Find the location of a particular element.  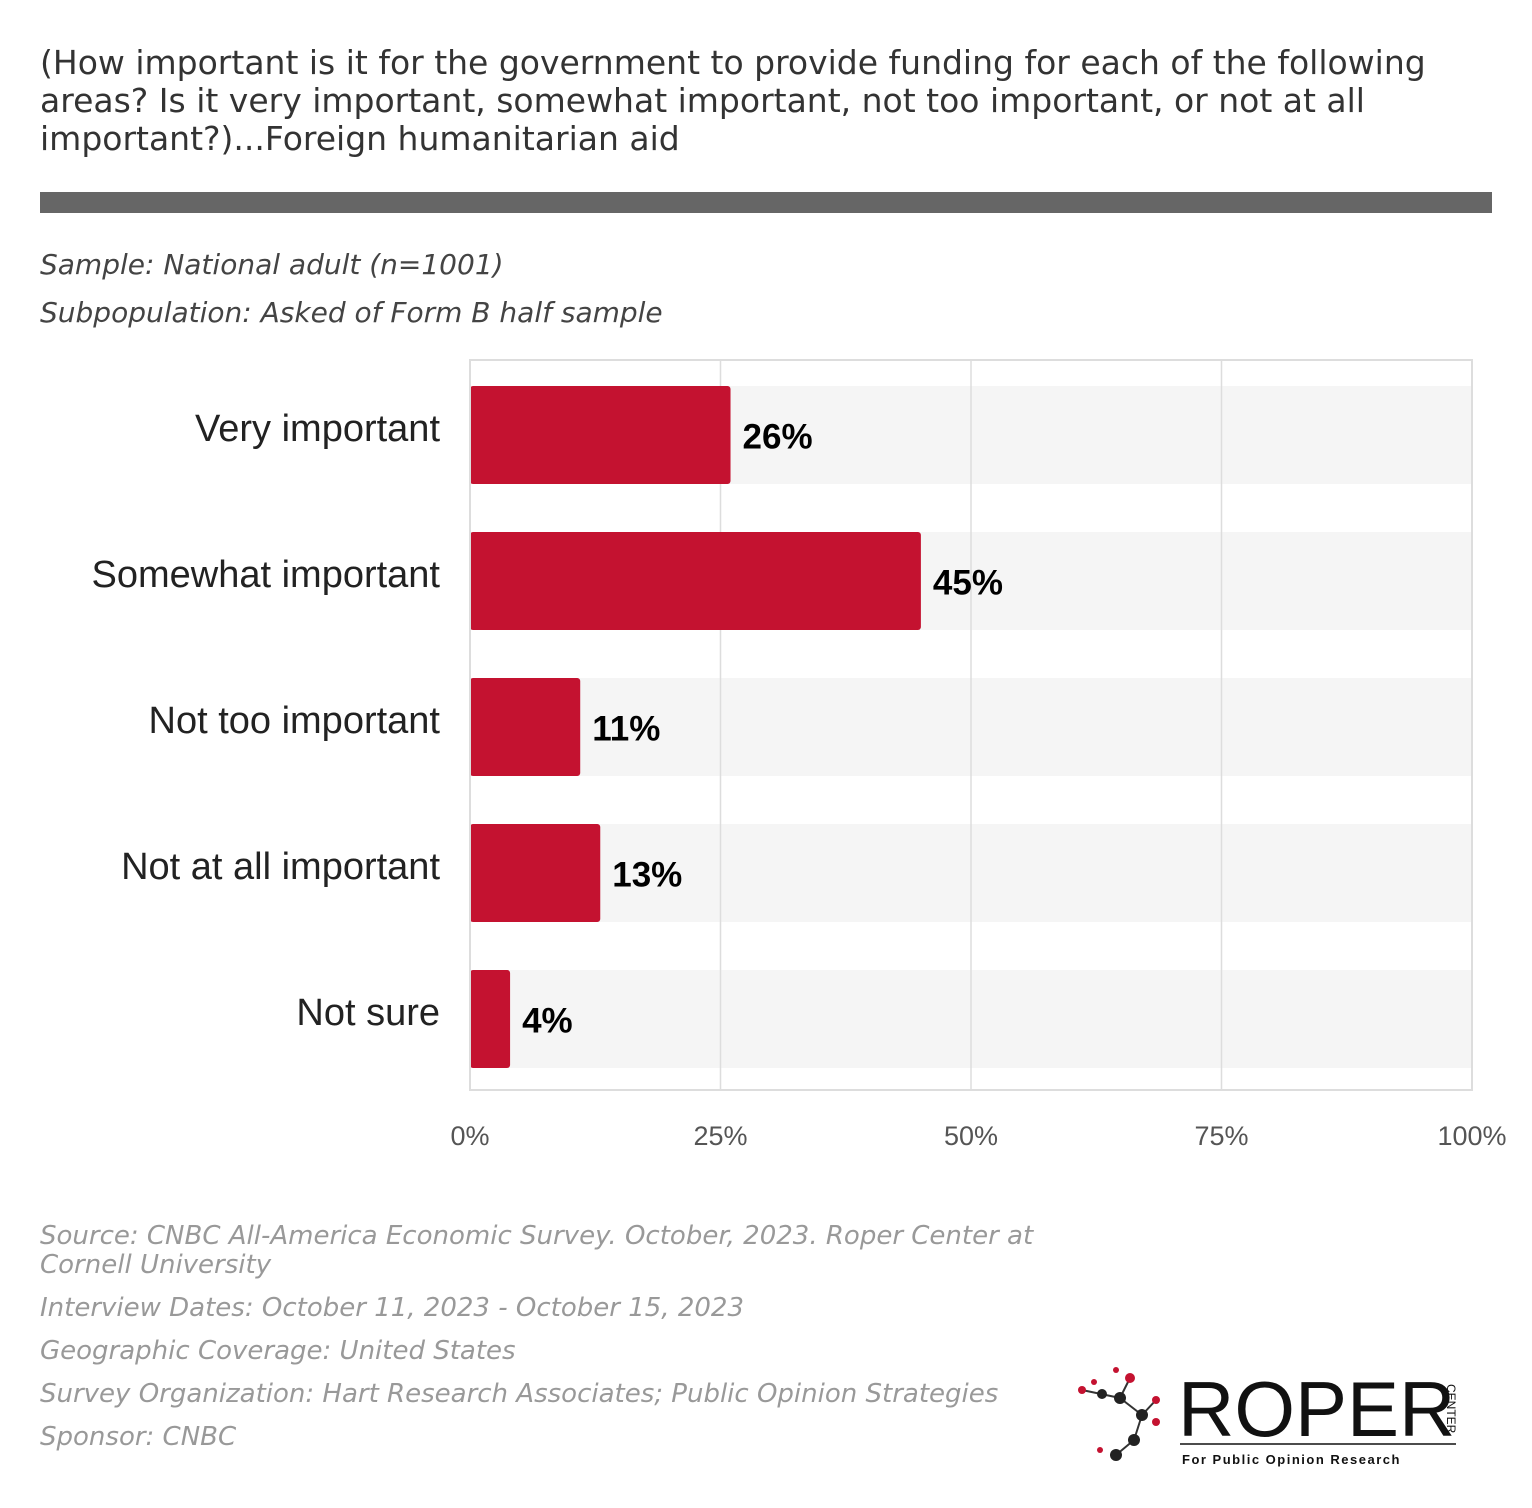

sample-value: National adult (n=1001) is located at coordinates (333, 264).